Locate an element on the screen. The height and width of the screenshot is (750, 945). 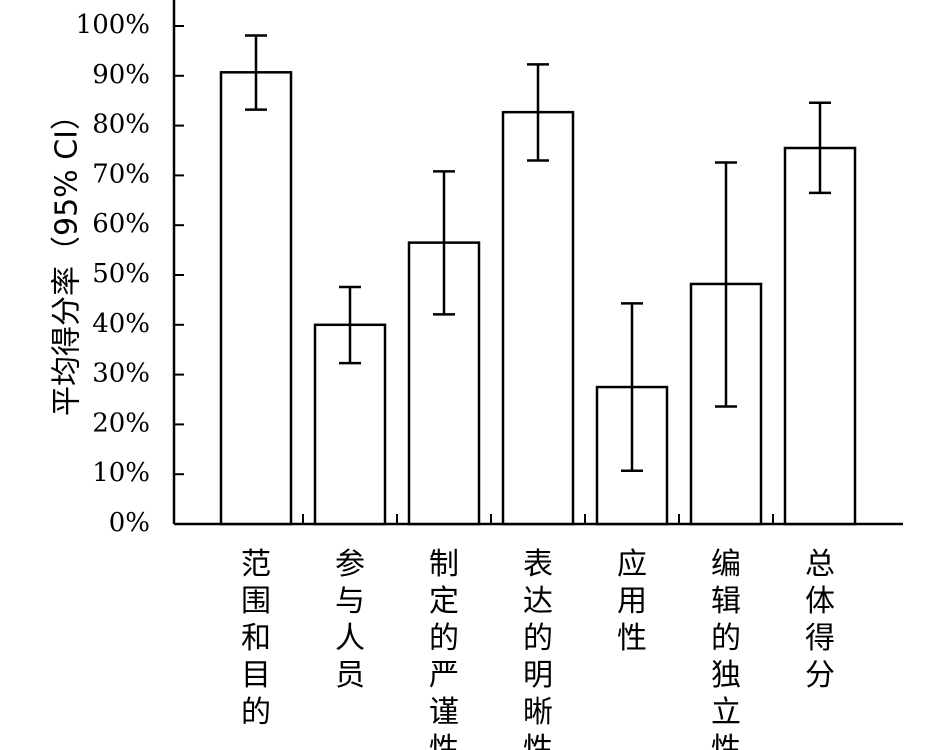
x-category-label: 总体得分 is located at coordinates (820, 620).